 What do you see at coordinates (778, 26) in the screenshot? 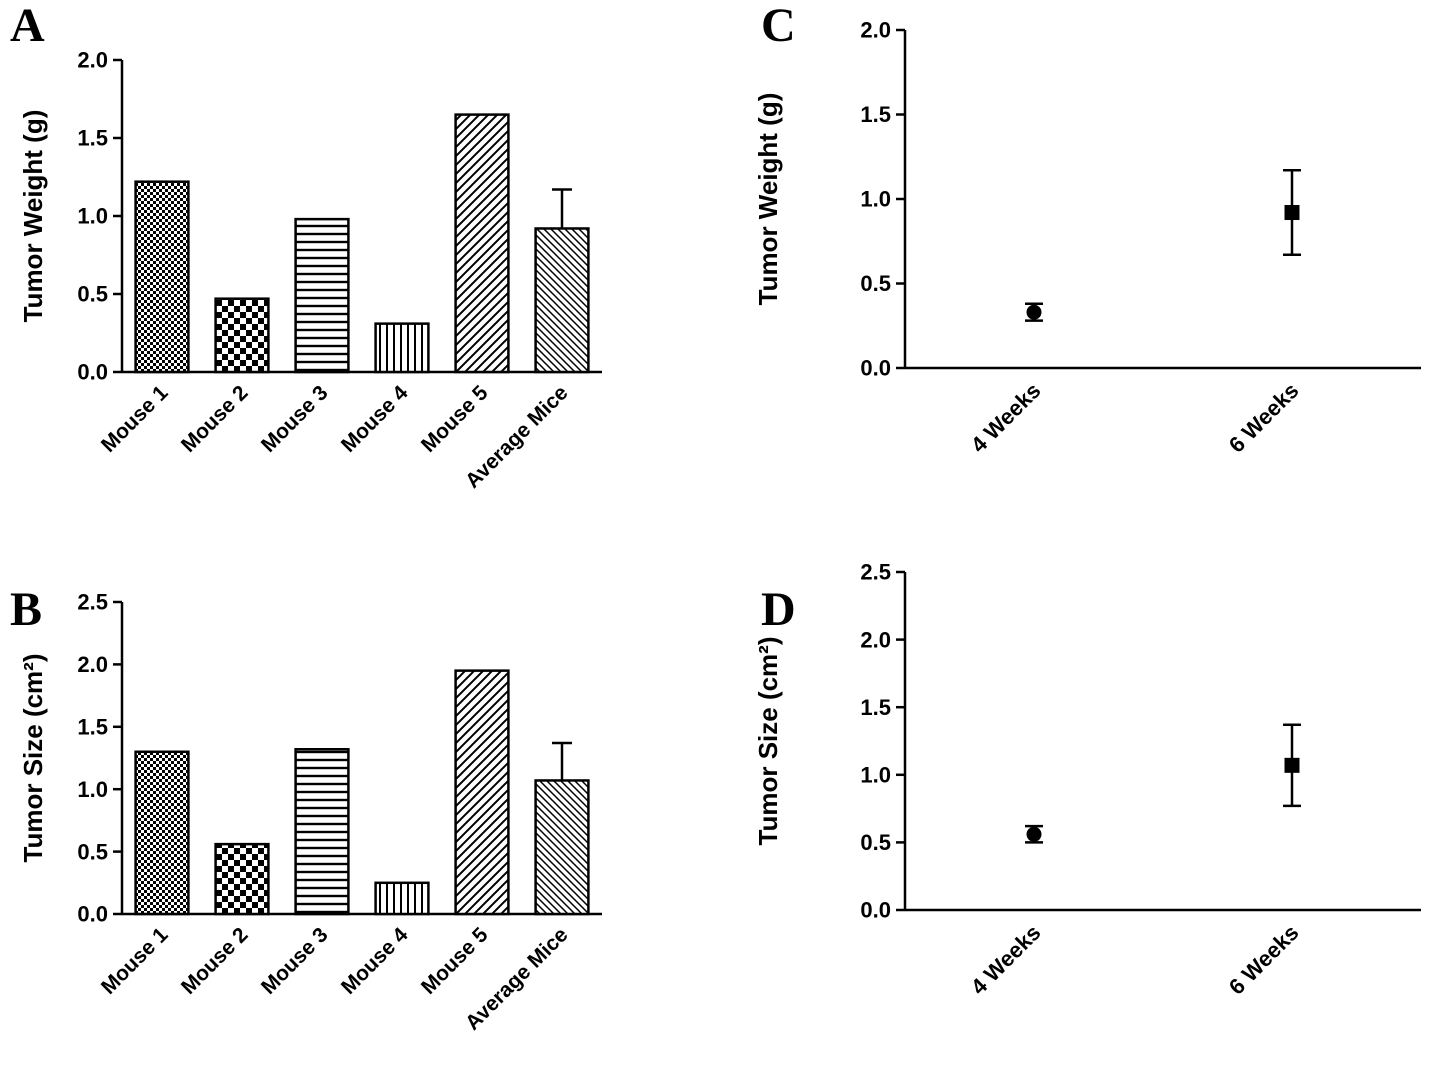
I see `panel-label-c: C` at bounding box center [778, 26].